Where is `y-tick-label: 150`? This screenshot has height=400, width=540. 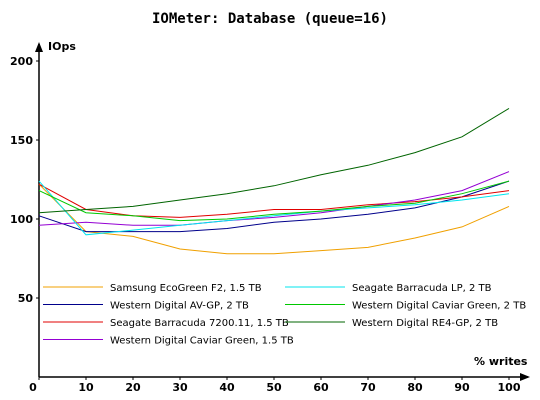
y-tick-label: 150 is located at coordinates (21, 140).